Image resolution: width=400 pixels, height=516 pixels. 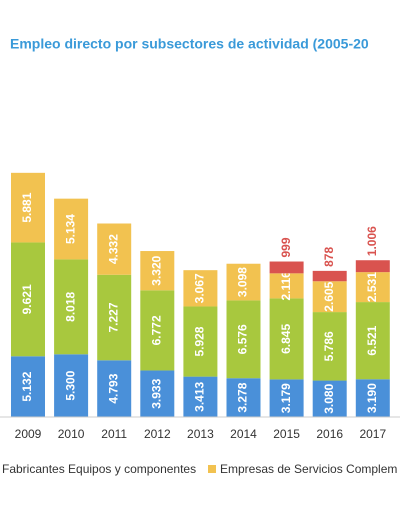 I want to click on value-label: 5.928, so click(x=200, y=341).